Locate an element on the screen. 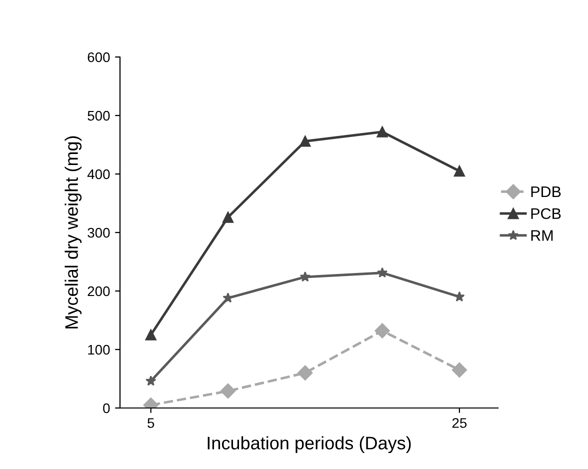 This screenshot has width=588, height=469. y-tick-label: 600 is located at coordinates (99, 57).